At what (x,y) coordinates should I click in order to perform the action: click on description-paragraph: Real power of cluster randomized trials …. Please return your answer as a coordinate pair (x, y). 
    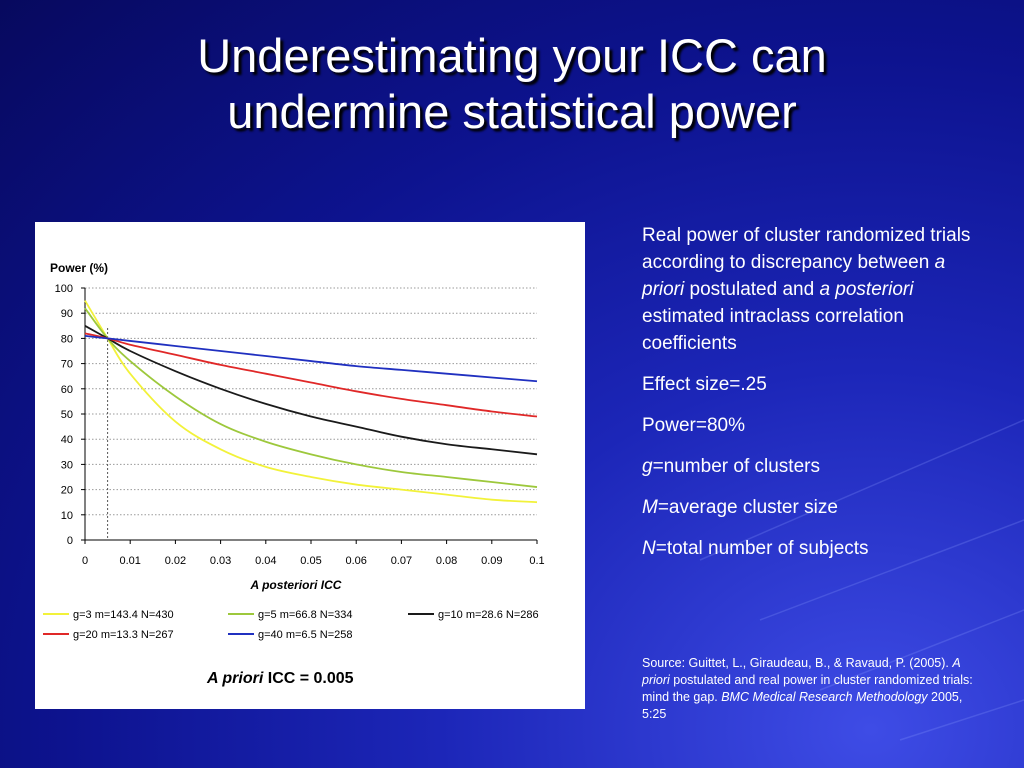
    Looking at the image, I should click on (812, 289).